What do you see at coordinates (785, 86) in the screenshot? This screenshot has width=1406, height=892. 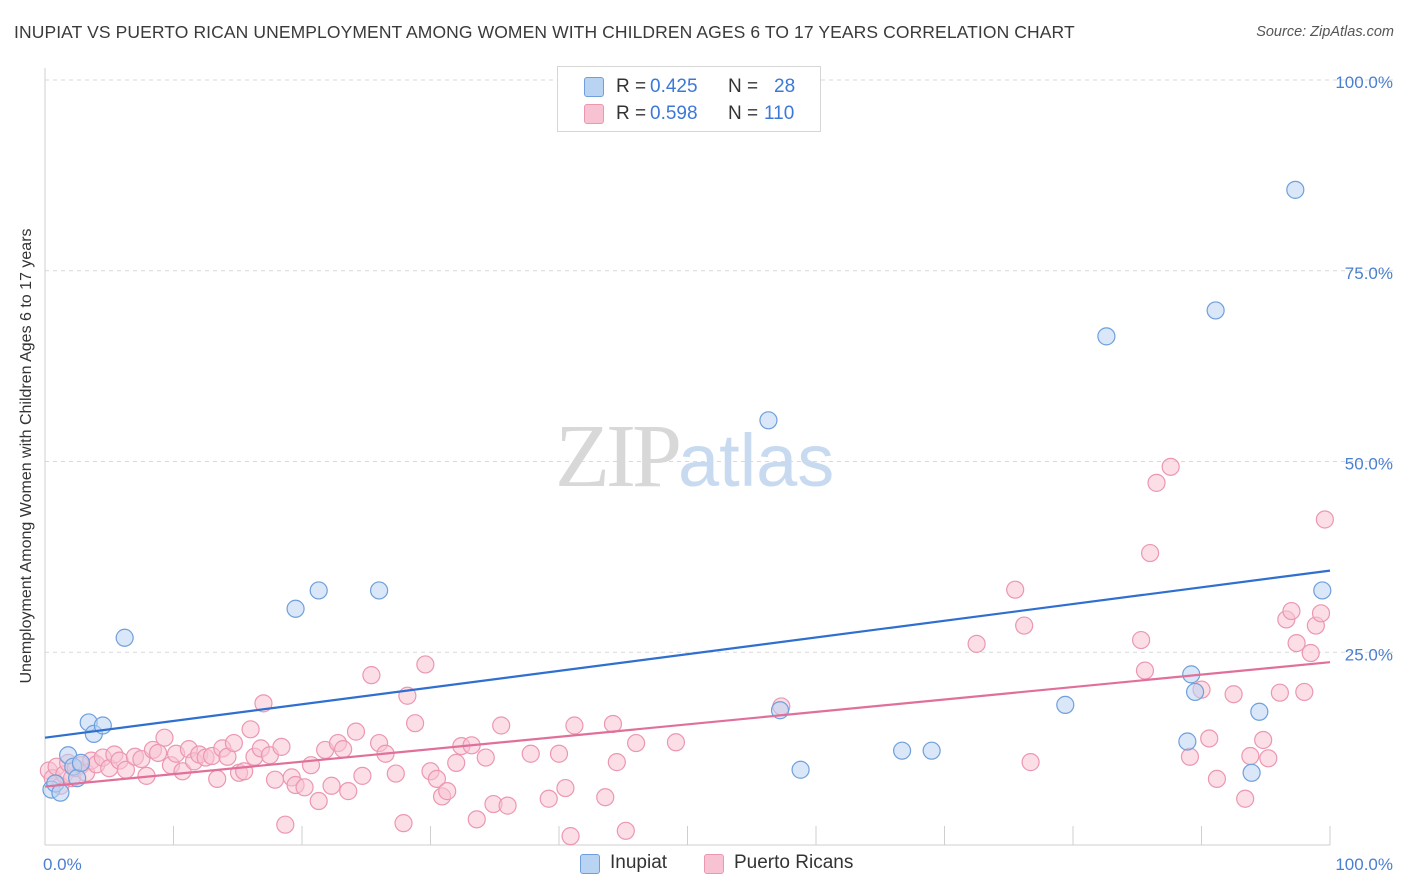 I see `n-value: 28` at bounding box center [785, 86].